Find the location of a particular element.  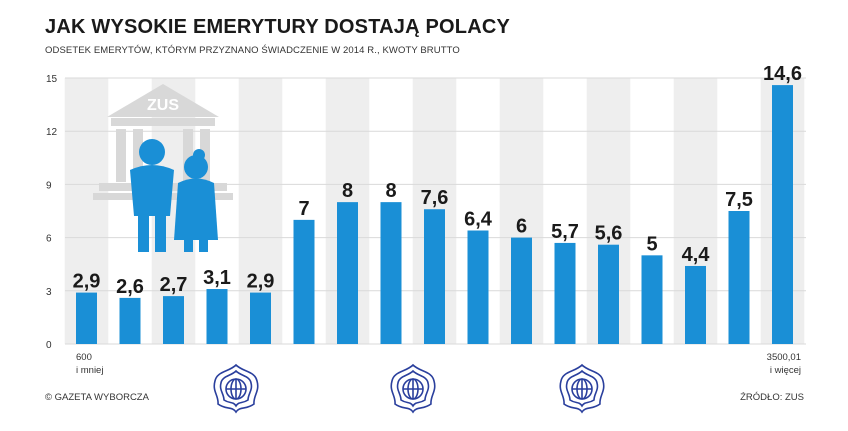

zus-building-entablature-icon is located at coordinates (163, 122).